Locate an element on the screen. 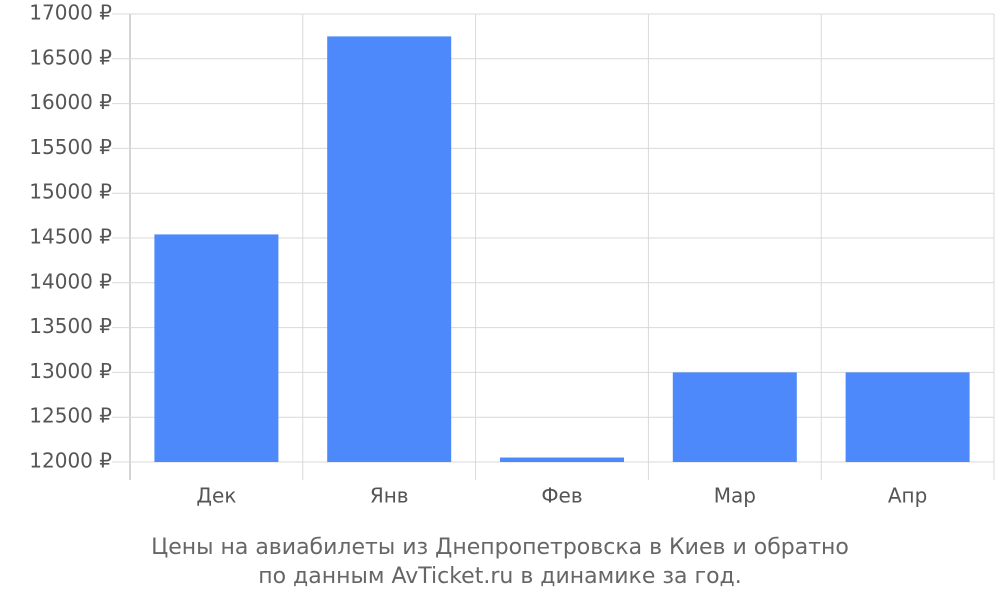  x-tick-label: Янв is located at coordinates (389, 496).